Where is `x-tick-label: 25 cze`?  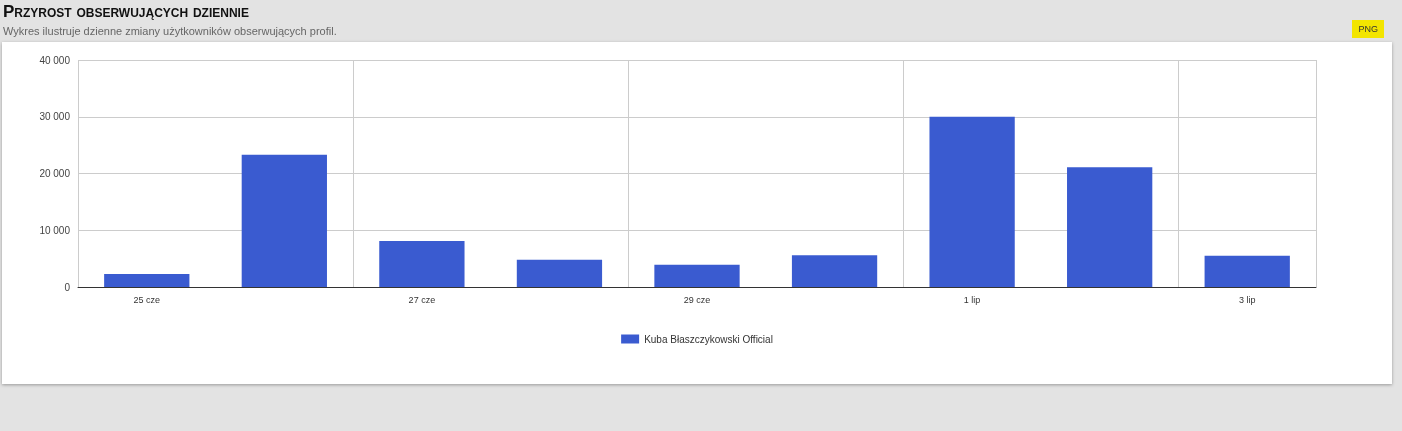 x-tick-label: 25 cze is located at coordinates (147, 299).